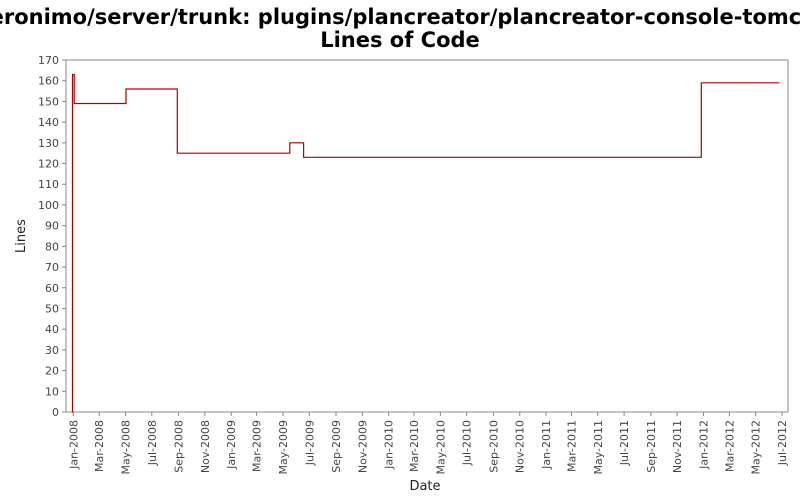 The height and width of the screenshot is (500, 800). Describe the element at coordinates (782, 443) in the screenshot. I see `x-tick-label: Jul-2012` at that location.